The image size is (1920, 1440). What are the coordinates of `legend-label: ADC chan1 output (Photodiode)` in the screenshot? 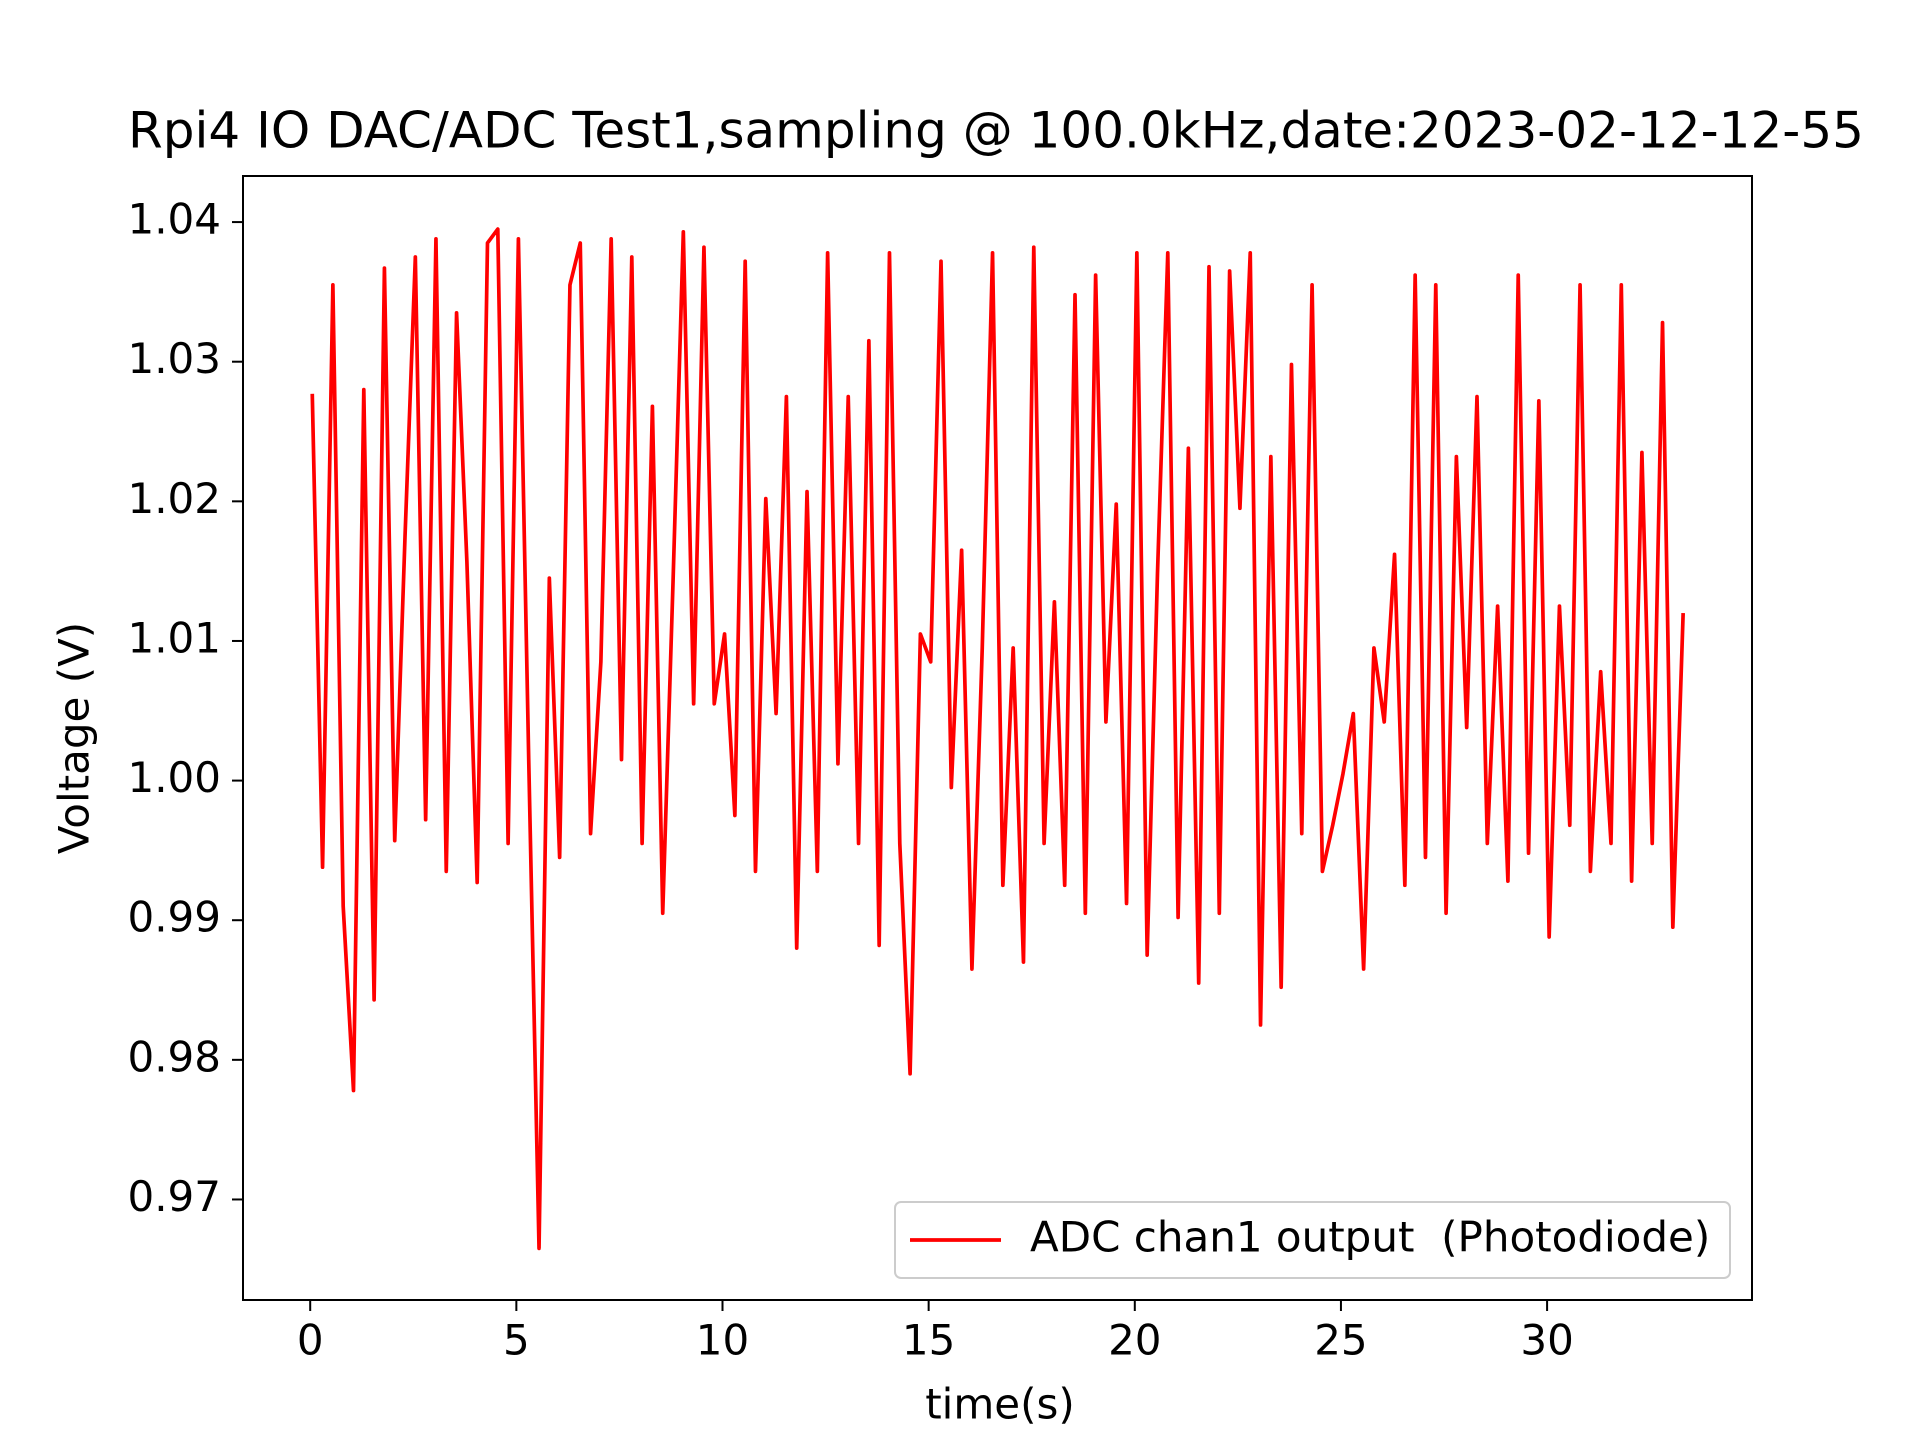 It's located at (1370, 1237).